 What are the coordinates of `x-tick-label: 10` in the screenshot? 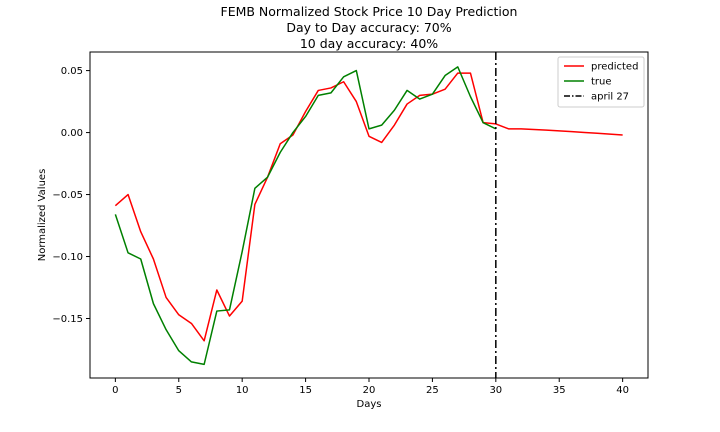 It's located at (242, 390).